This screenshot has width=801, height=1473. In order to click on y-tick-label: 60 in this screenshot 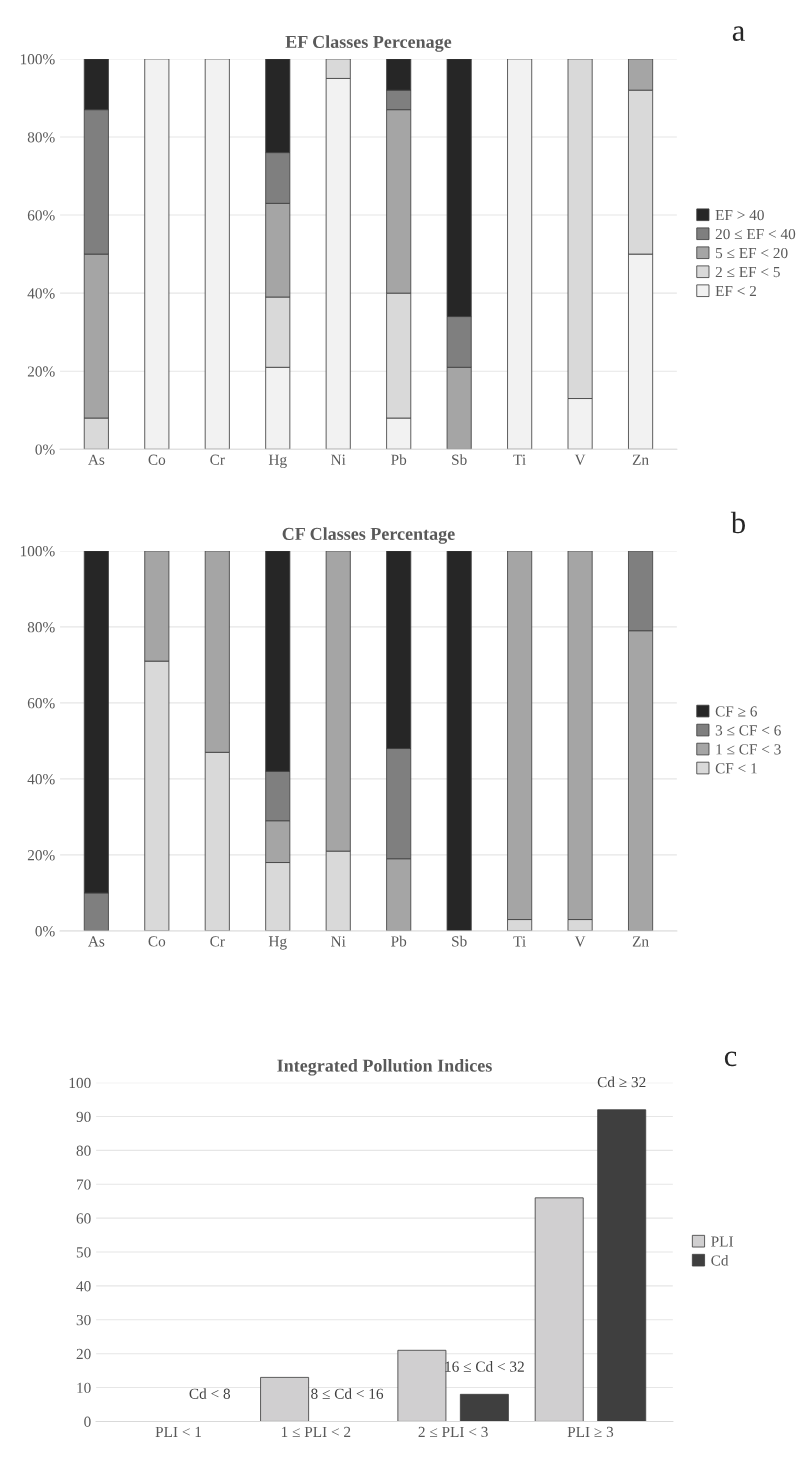, I will do `click(83, 1218)`.